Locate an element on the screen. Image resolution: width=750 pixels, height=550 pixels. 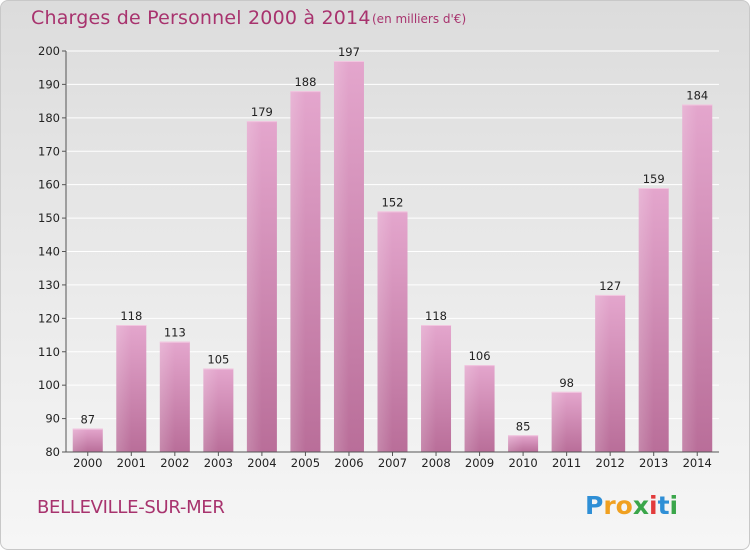
chart-title: Charges de Personnel 2000 à 2014 is located at coordinates (201, 18).